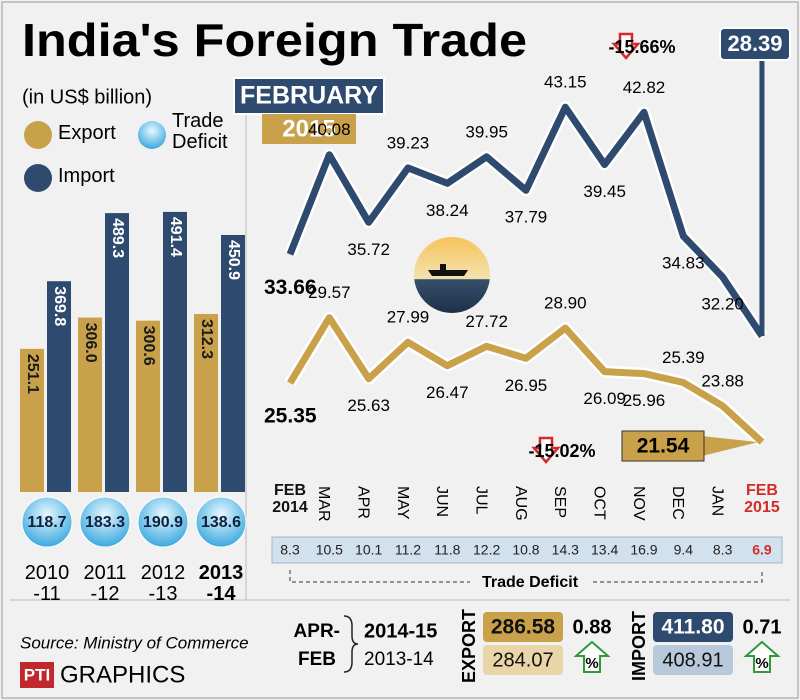 This screenshot has width=800, height=700. Describe the element at coordinates (730, 446) in the screenshot. I see `end-pointer` at that location.